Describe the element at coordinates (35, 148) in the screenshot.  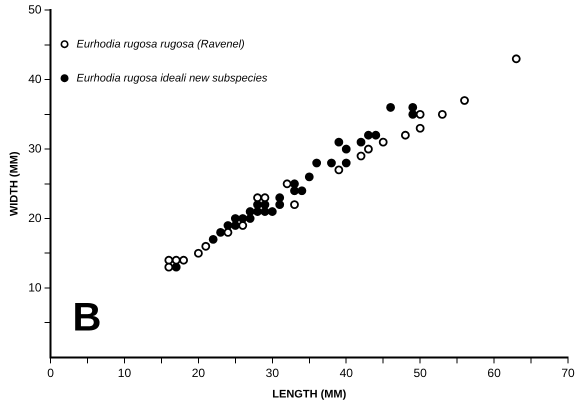
I see `y-tick-label: 30` at that location.